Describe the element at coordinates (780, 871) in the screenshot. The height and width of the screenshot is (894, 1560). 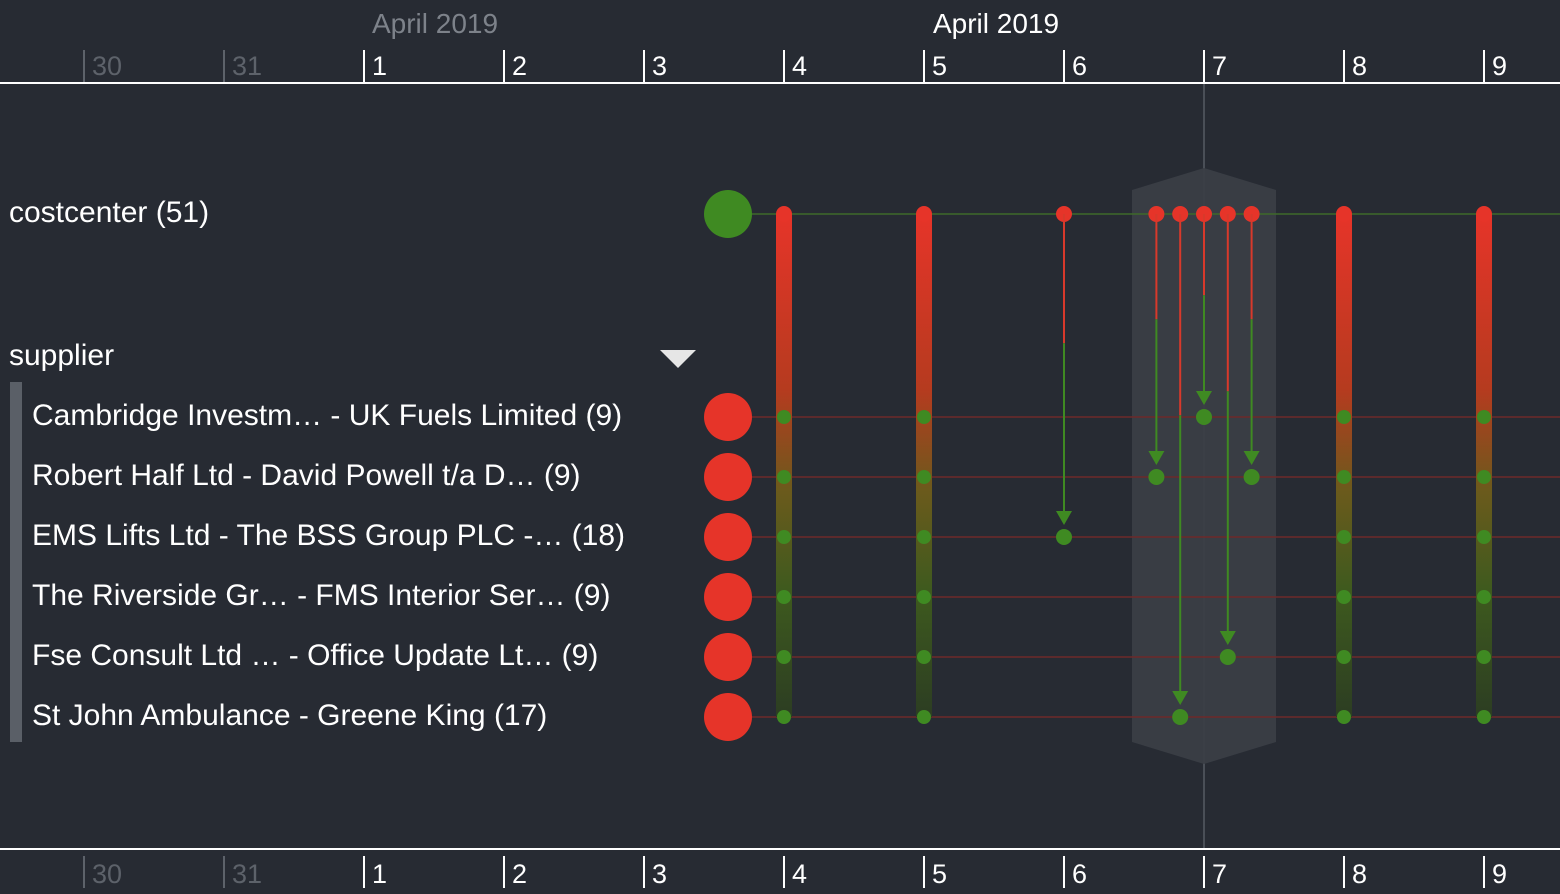
I see `timeline-bottom-axis: 30 31 1 2 3 4 5 6 7 8 9` at that location.